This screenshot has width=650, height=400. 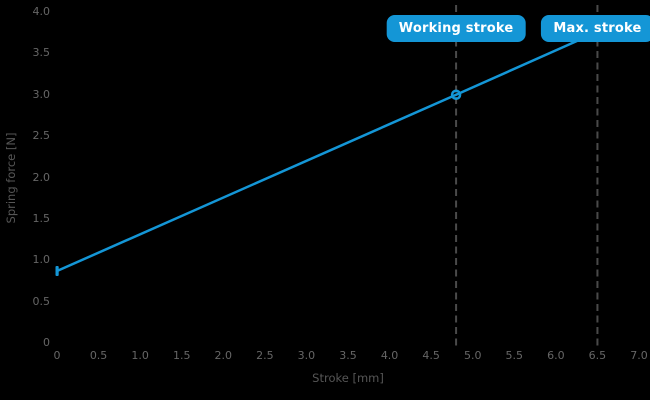 I want to click on x-tick-label: 0, so click(x=57, y=355).